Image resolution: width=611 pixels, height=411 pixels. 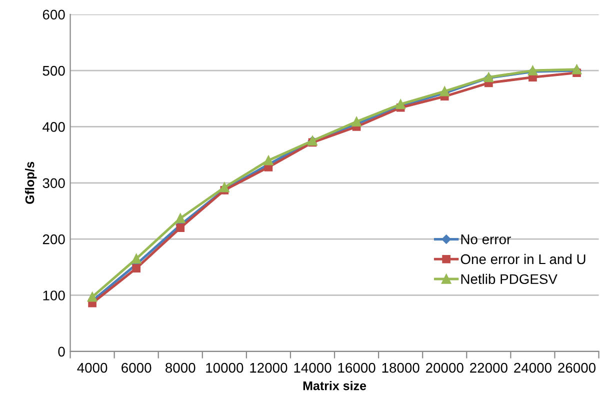 What do you see at coordinates (486, 239) in the screenshot?
I see `legend-label: No error` at bounding box center [486, 239].